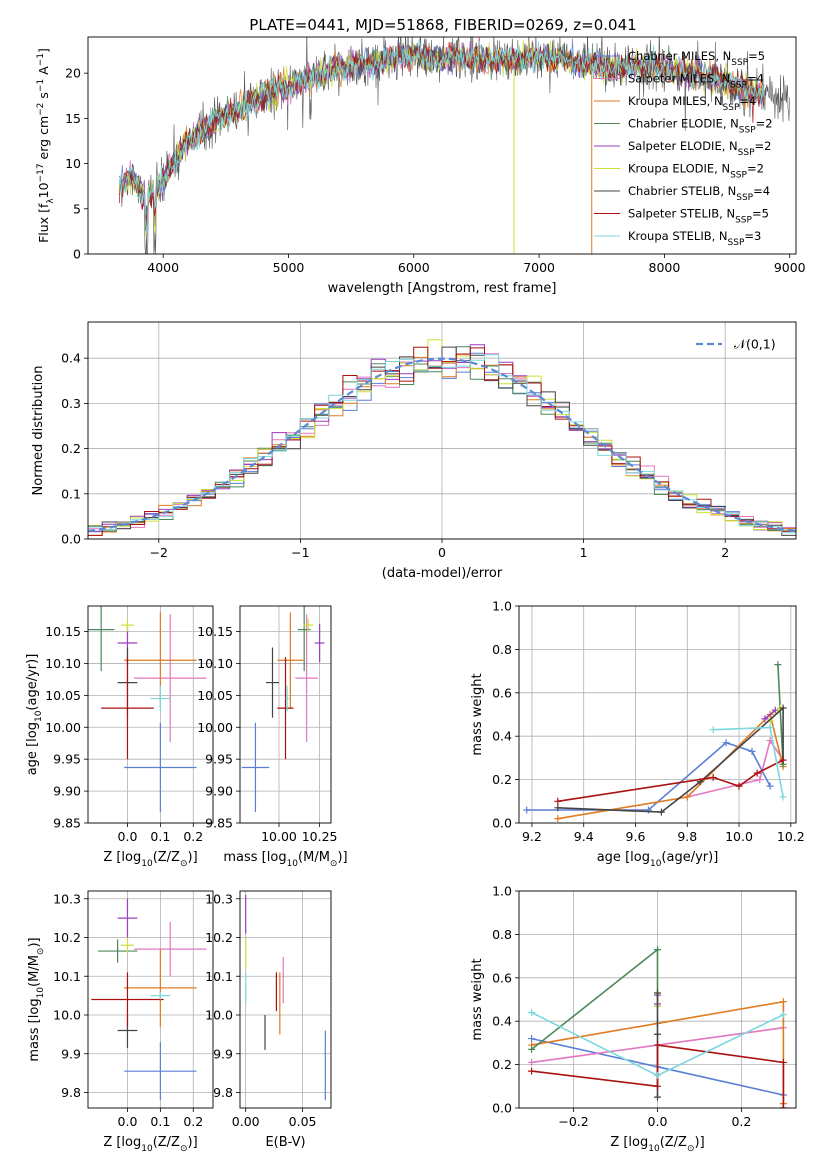 This screenshot has height=1170, width=819. What do you see at coordinates (442, 288) in the screenshot?
I see `x-axis-label: wavelength [Angstrom, rest frame]` at bounding box center [442, 288].